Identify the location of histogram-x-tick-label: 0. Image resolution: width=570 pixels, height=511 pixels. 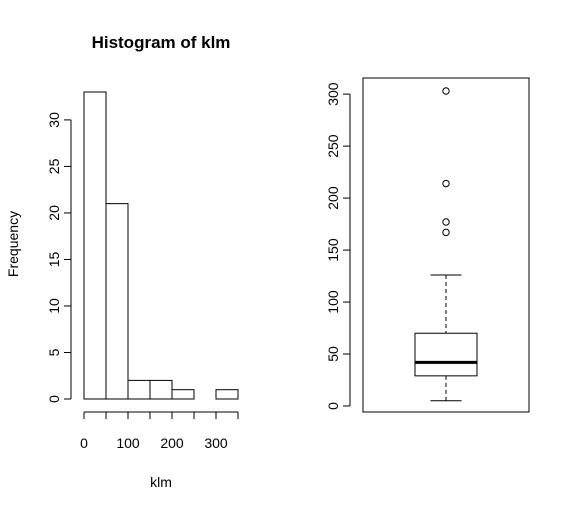
(84, 443).